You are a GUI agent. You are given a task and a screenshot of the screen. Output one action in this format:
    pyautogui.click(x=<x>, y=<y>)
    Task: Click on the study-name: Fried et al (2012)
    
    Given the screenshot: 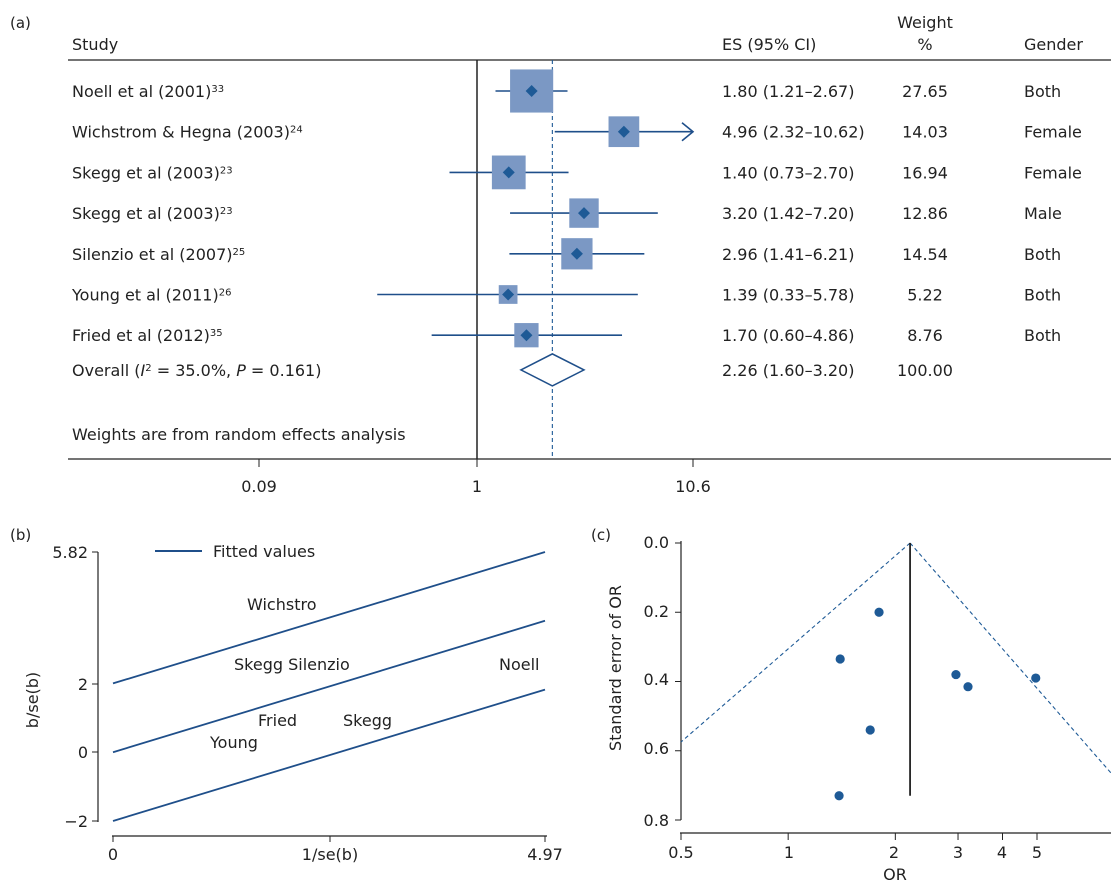 What is the action you would take?
    pyautogui.click(x=141, y=335)
    